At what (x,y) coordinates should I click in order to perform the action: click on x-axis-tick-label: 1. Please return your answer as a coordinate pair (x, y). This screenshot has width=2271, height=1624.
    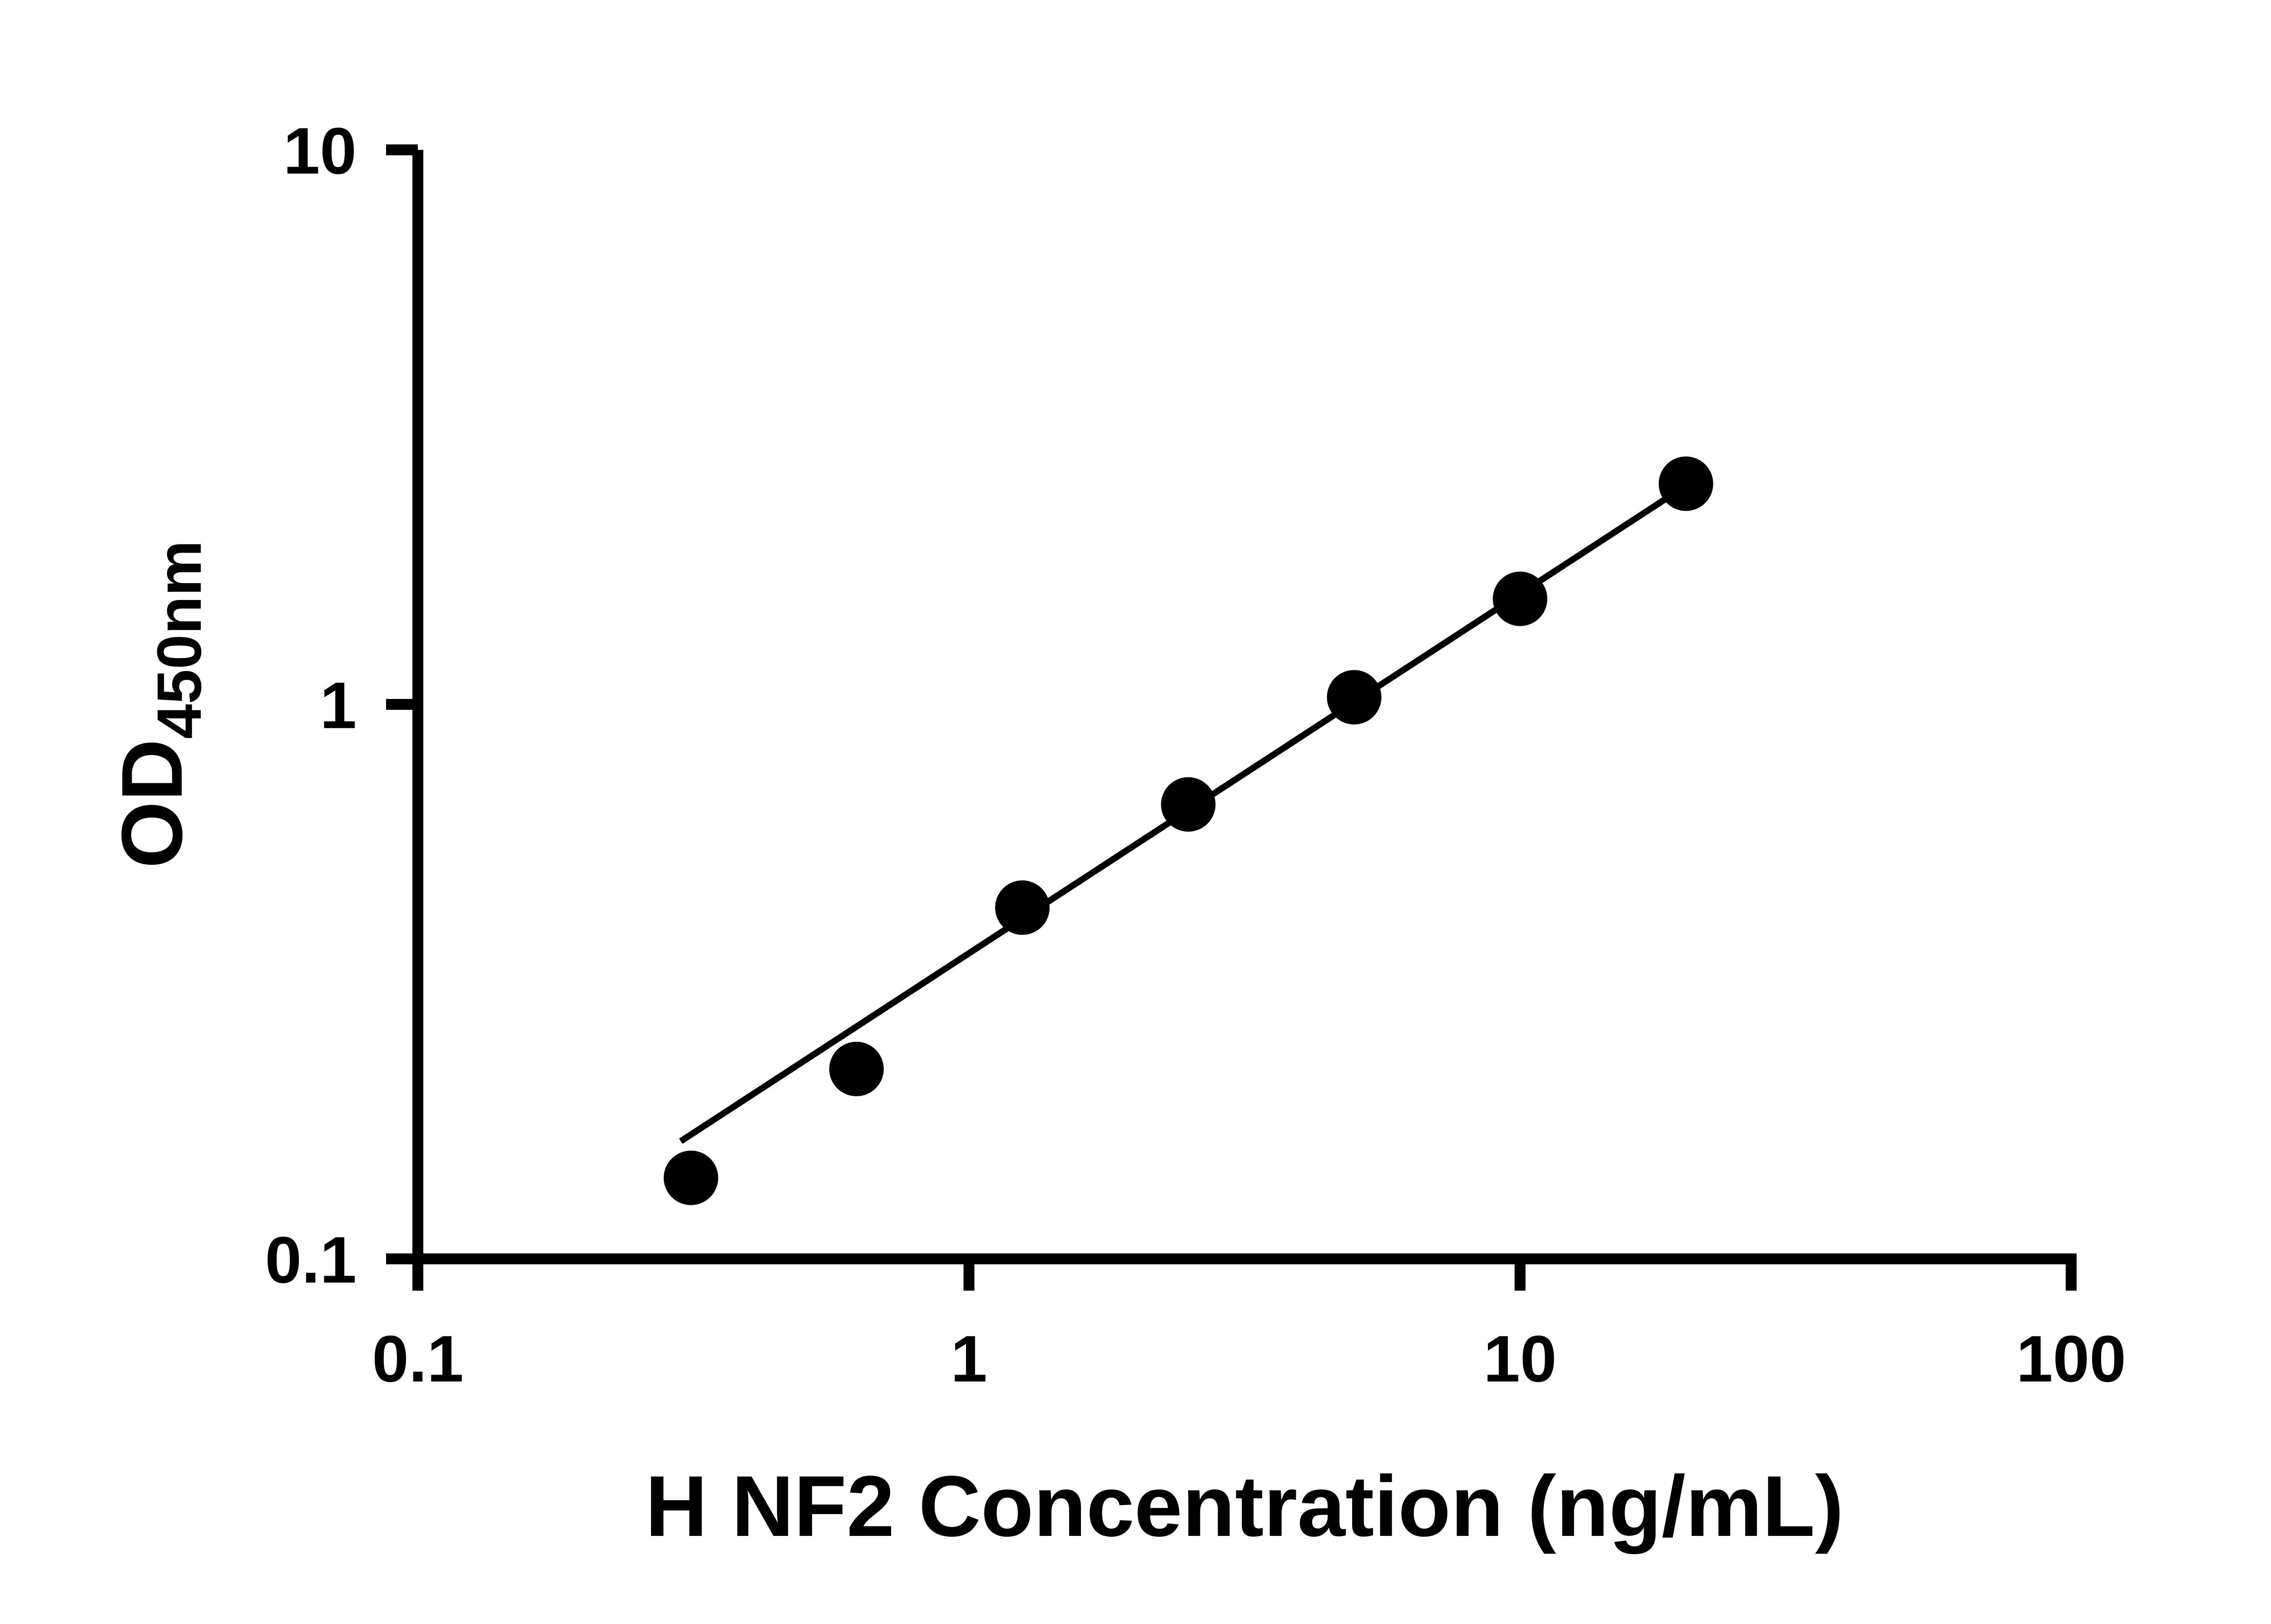
    Looking at the image, I should click on (969, 1359).